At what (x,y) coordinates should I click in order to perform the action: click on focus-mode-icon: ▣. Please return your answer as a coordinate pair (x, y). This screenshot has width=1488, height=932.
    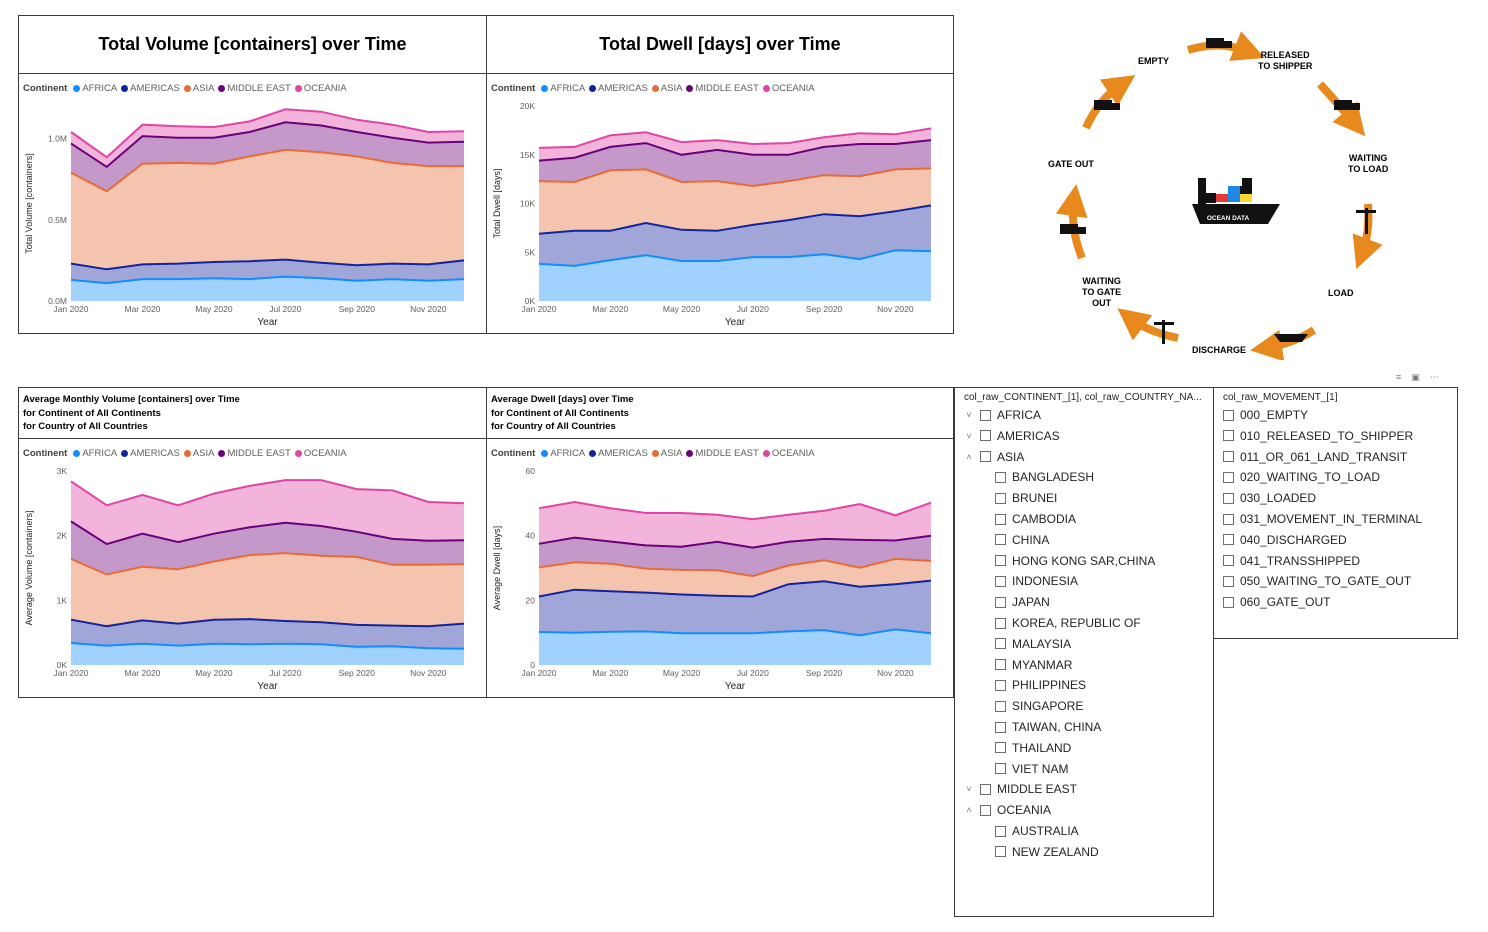
    Looking at the image, I should click on (1415, 377).